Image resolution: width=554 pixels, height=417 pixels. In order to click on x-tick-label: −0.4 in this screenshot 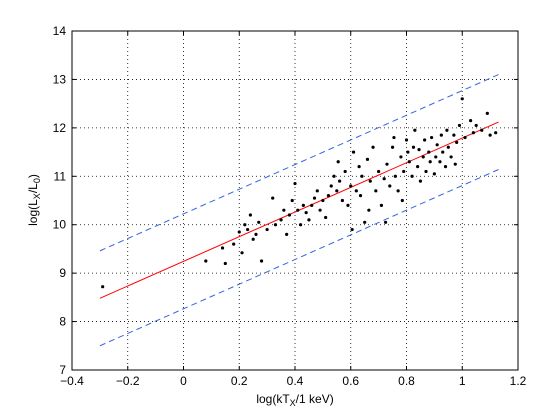, I will do `click(72, 381)`.